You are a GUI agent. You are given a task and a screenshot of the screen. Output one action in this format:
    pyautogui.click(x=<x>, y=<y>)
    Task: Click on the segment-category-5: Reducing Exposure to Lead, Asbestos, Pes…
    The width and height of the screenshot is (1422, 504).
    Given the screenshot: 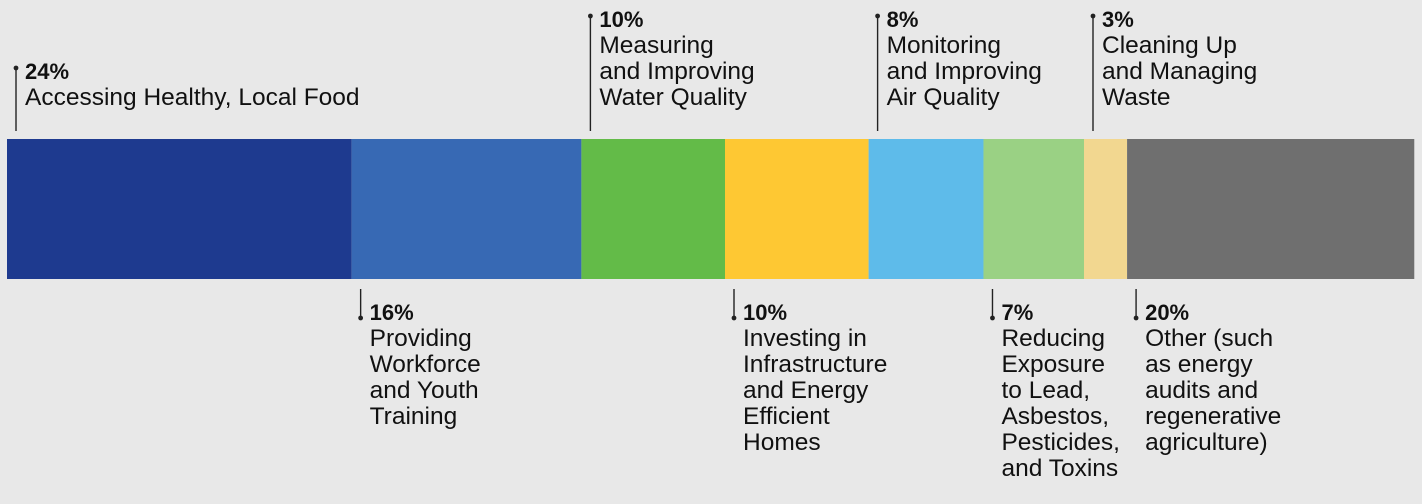 What is the action you would take?
    pyautogui.click(x=1060, y=404)
    